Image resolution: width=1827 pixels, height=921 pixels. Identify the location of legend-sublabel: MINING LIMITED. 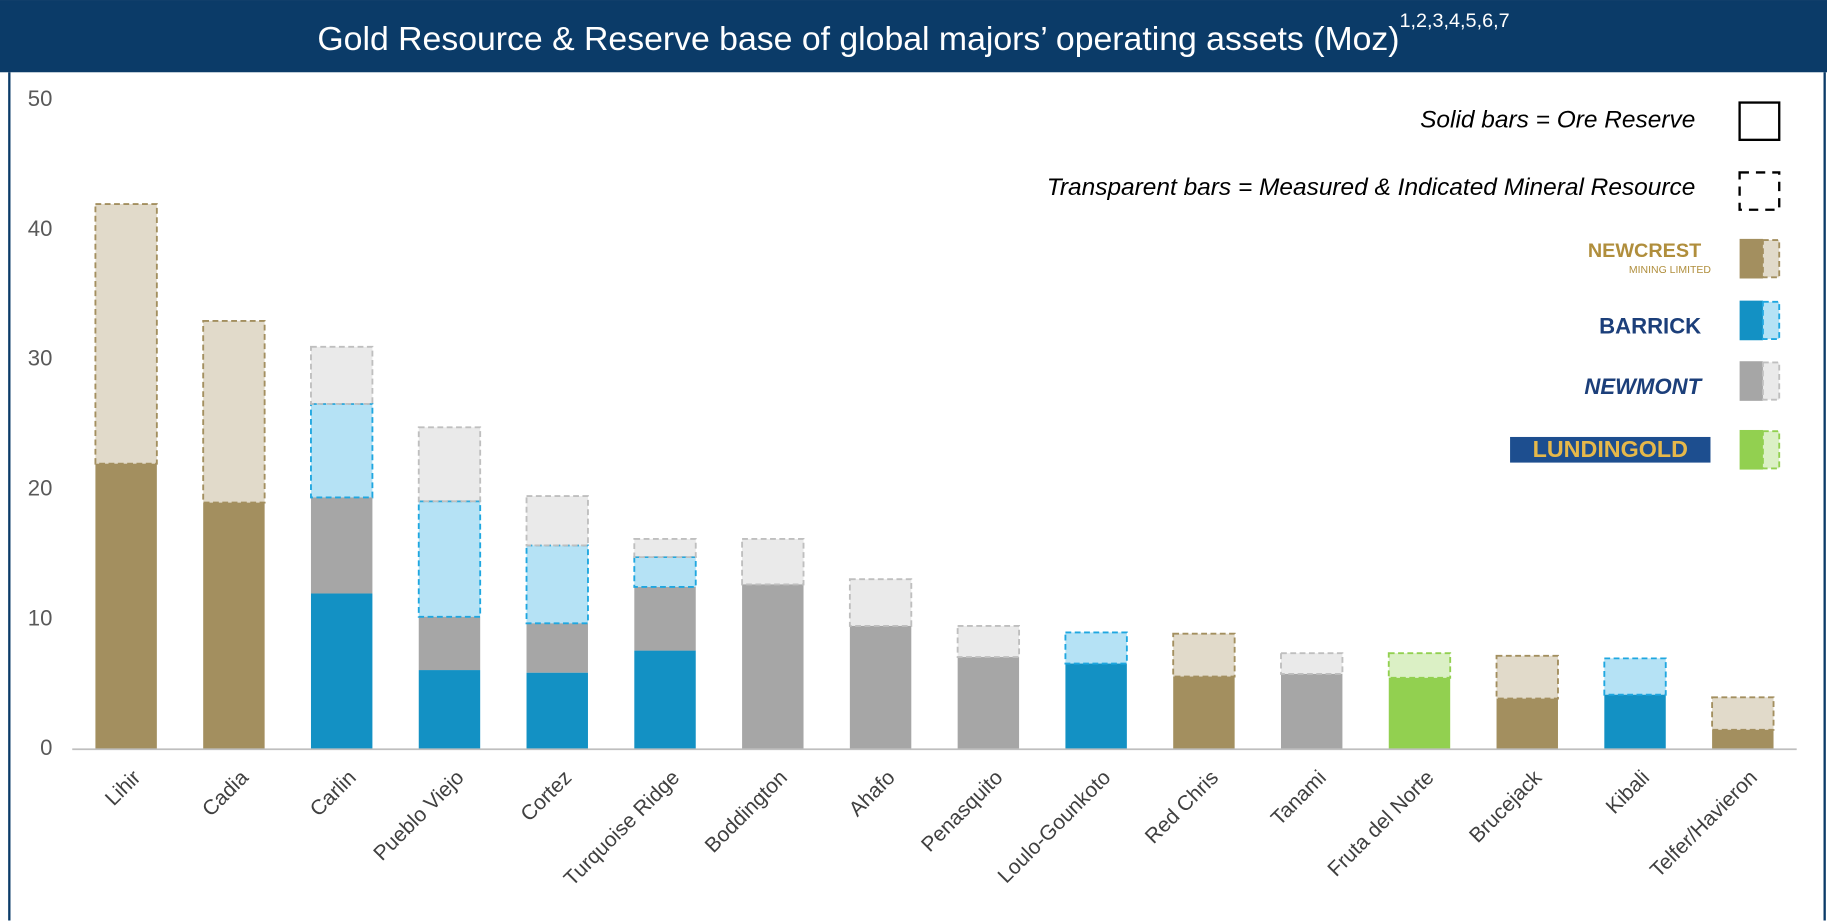
(1670, 270).